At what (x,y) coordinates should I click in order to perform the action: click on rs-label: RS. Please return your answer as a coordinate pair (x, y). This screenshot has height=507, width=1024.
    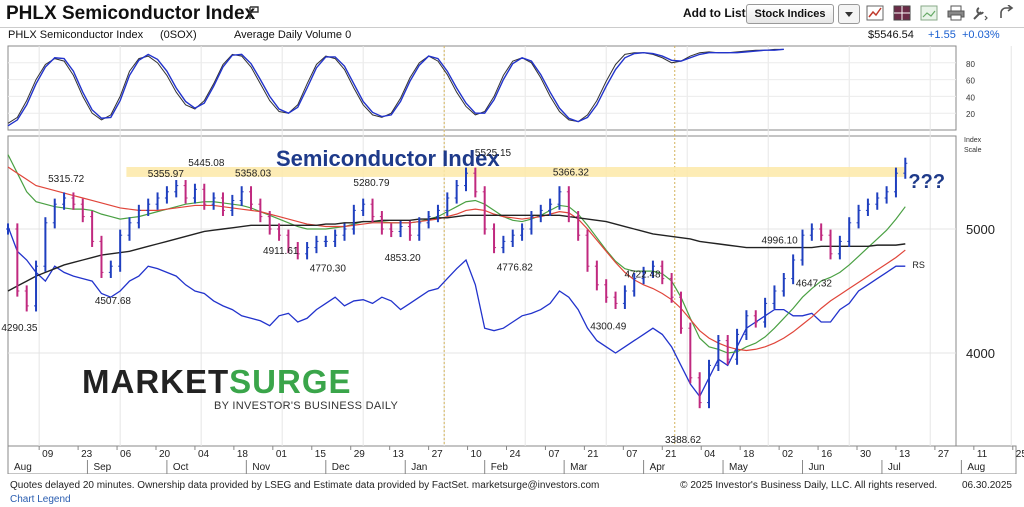
    Looking at the image, I should click on (918, 265).